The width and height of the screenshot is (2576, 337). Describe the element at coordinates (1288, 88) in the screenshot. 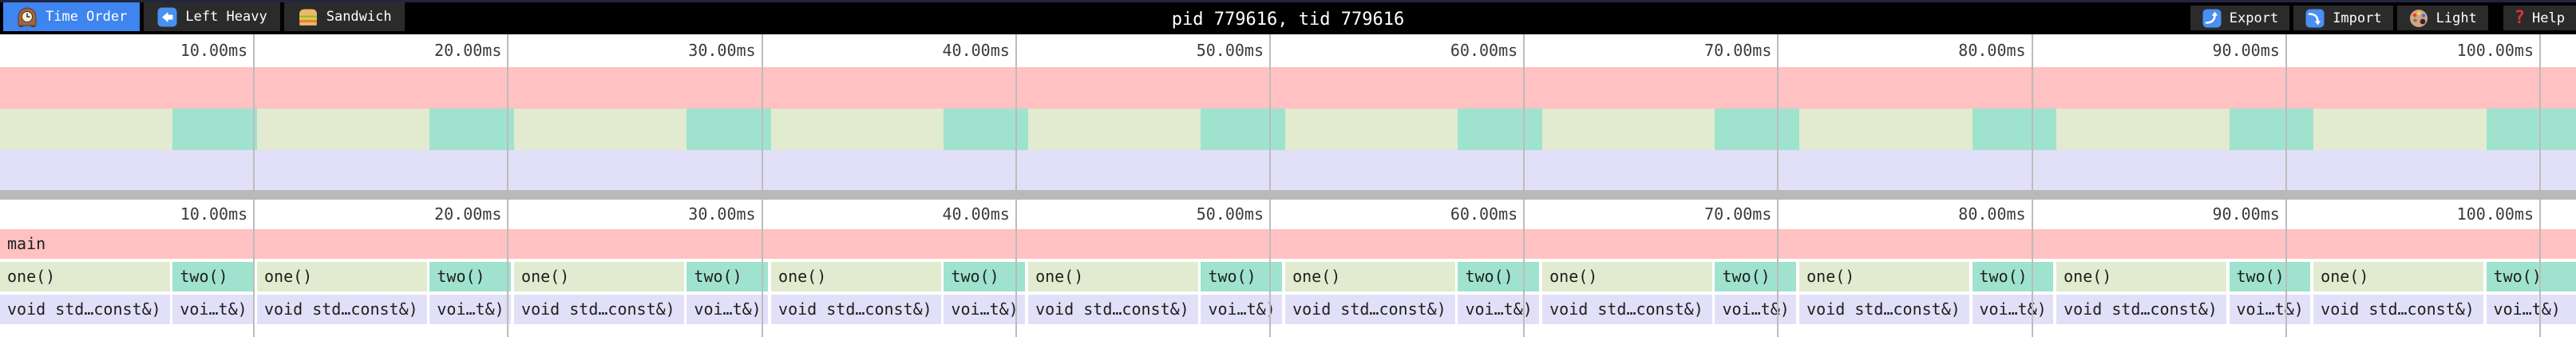

I see `minimap-frame-main` at that location.